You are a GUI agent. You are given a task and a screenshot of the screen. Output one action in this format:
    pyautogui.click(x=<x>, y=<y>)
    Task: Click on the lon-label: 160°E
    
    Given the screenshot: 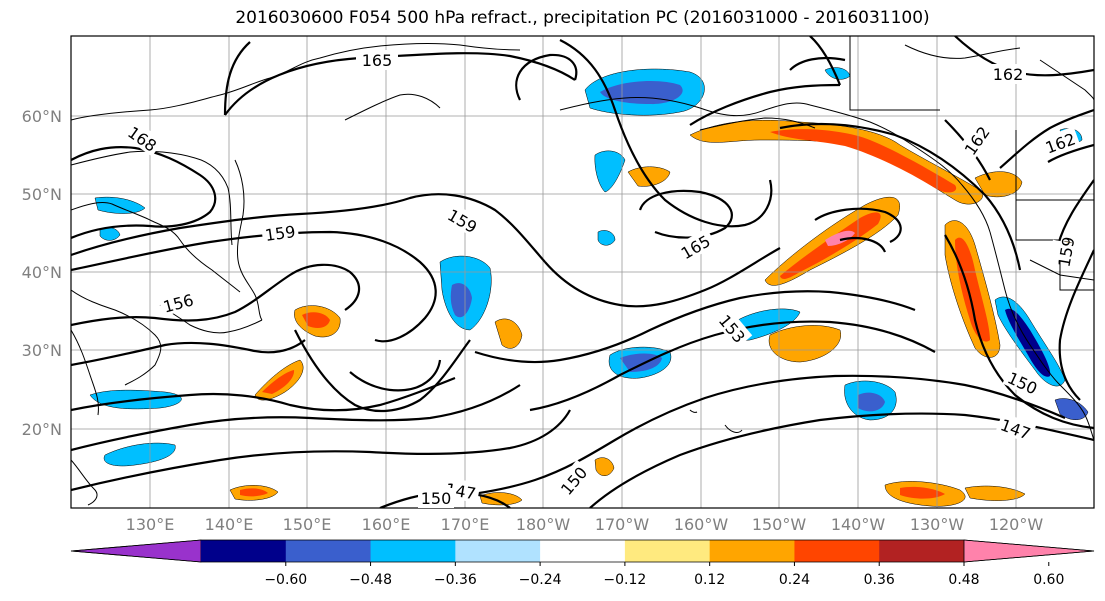 What is the action you would take?
    pyautogui.click(x=386, y=524)
    